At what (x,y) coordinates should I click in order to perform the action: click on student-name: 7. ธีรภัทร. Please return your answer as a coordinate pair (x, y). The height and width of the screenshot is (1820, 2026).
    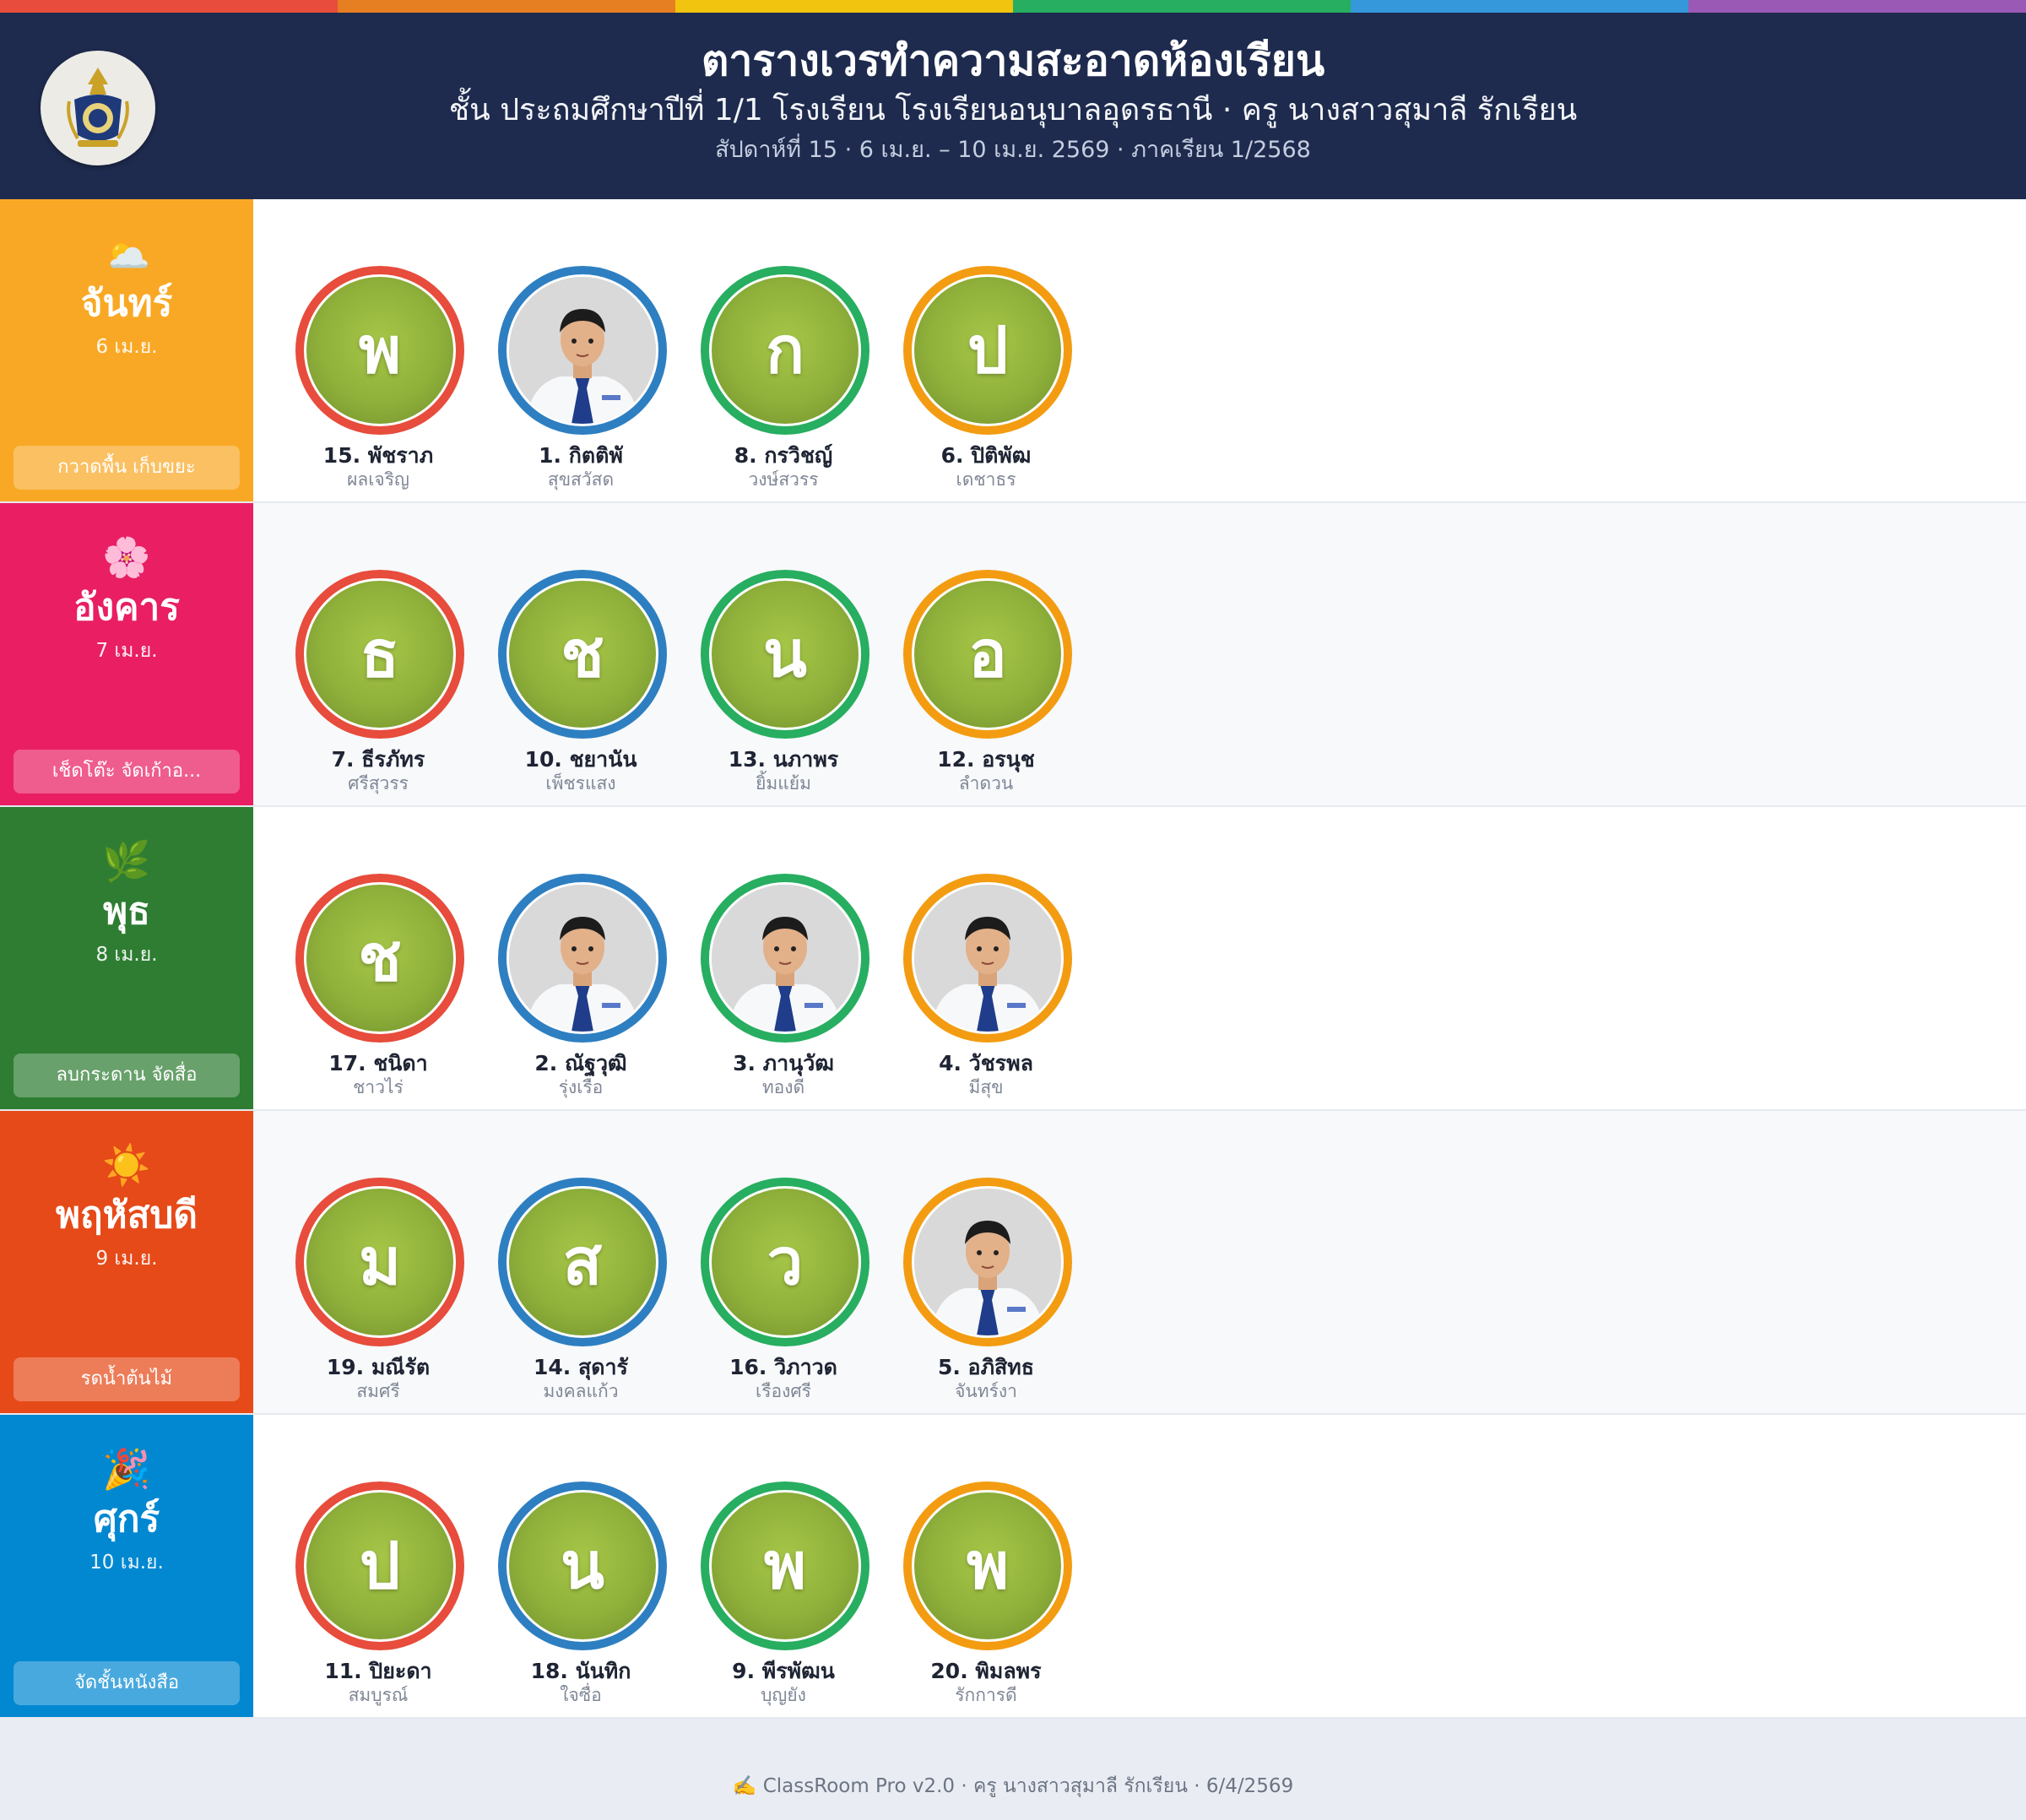
    Looking at the image, I should click on (378, 759).